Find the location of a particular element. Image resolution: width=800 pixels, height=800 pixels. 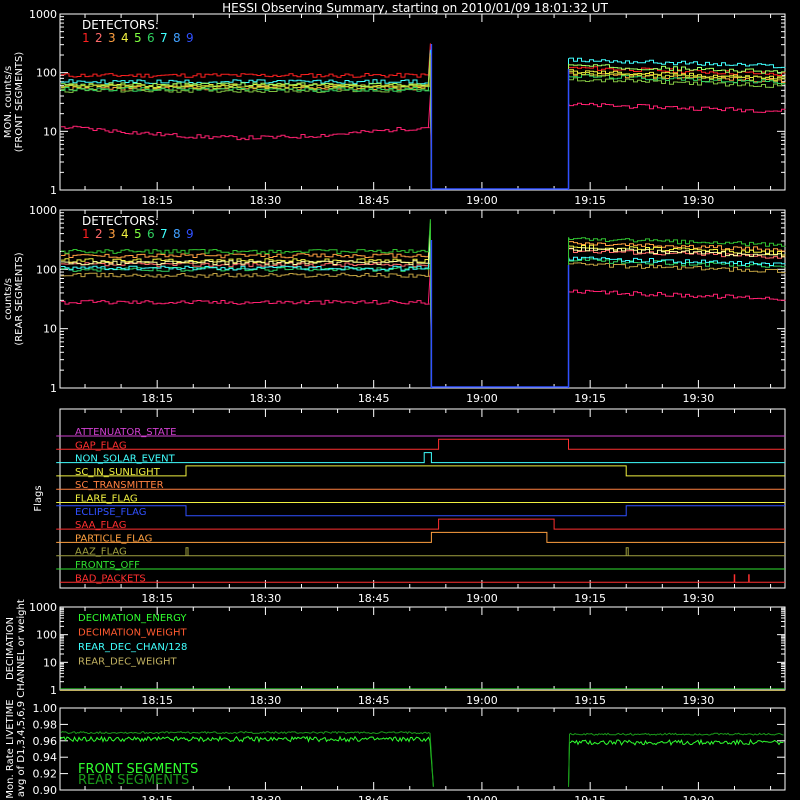

rear-panel-legend-digit: 1 is located at coordinates (86, 234).